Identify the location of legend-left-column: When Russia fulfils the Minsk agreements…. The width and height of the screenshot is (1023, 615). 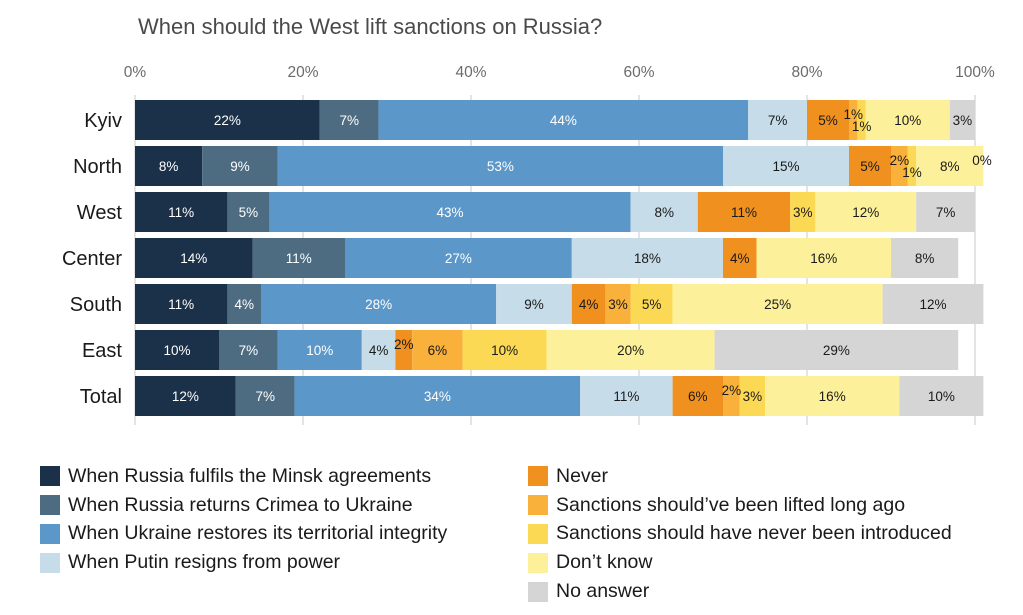
(243, 519).